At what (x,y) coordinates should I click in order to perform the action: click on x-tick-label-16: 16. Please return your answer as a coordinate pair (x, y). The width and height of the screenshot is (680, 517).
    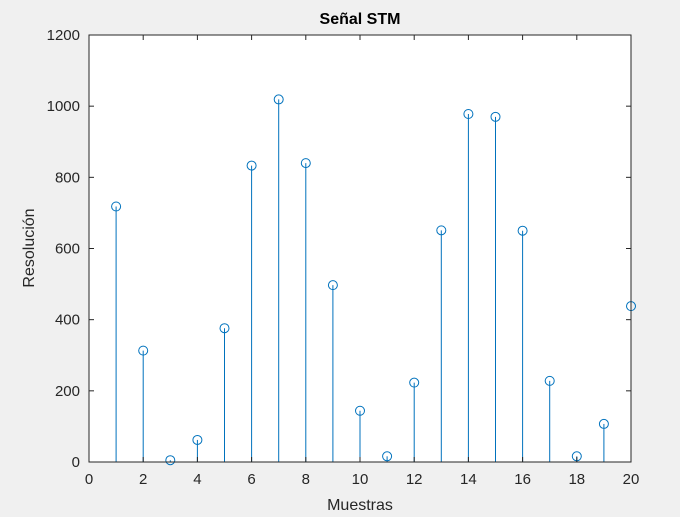
    Looking at the image, I should click on (522, 479).